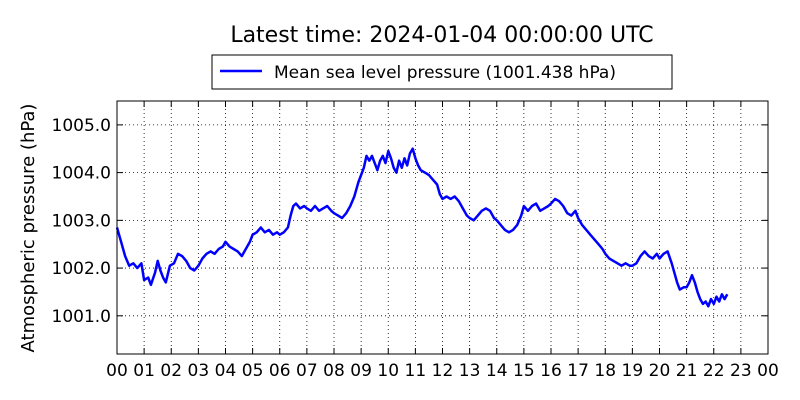 The width and height of the screenshot is (800, 400). What do you see at coordinates (144, 371) in the screenshot?
I see `x-tick-label: 01` at bounding box center [144, 371].